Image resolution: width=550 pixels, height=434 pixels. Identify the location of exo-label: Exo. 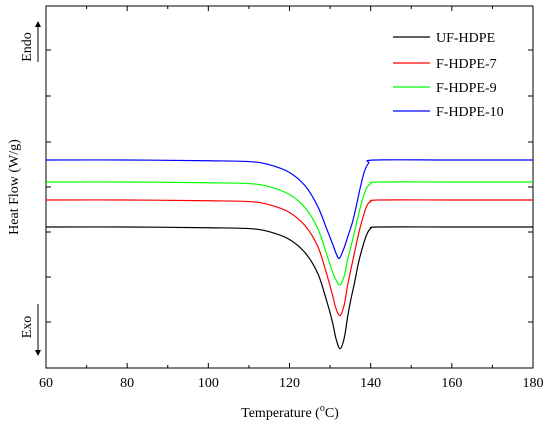
(27, 327).